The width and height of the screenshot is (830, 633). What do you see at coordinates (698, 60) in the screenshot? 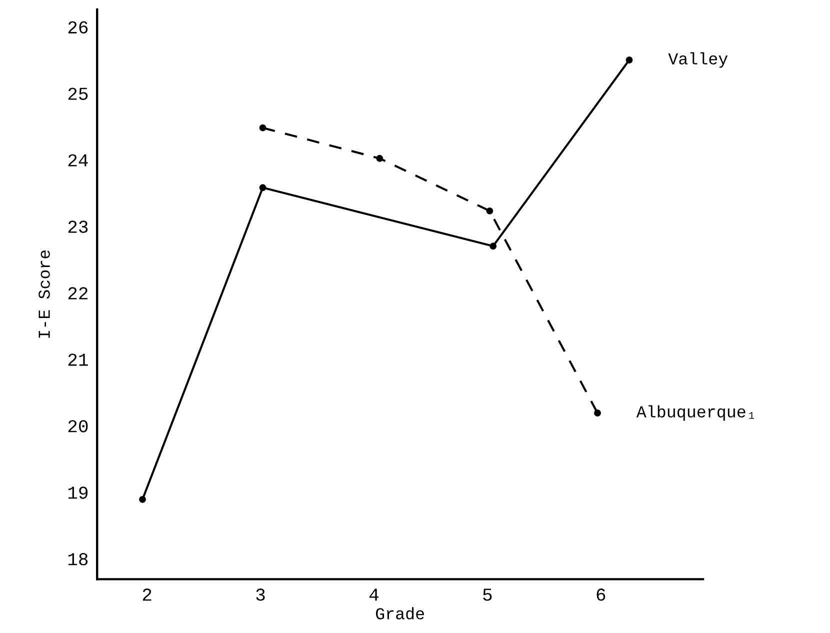
I see `text: Valley` at bounding box center [698, 60].